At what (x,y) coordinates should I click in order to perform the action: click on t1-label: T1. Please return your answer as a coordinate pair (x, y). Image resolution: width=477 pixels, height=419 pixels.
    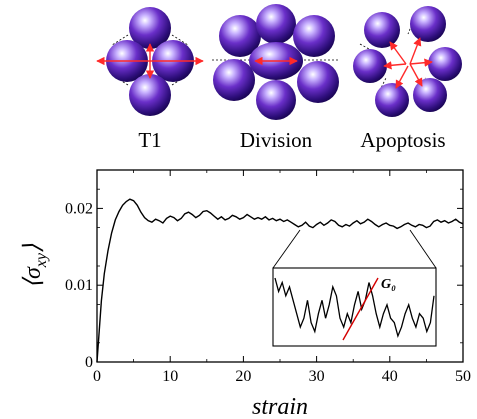
    Looking at the image, I should click on (149, 140).